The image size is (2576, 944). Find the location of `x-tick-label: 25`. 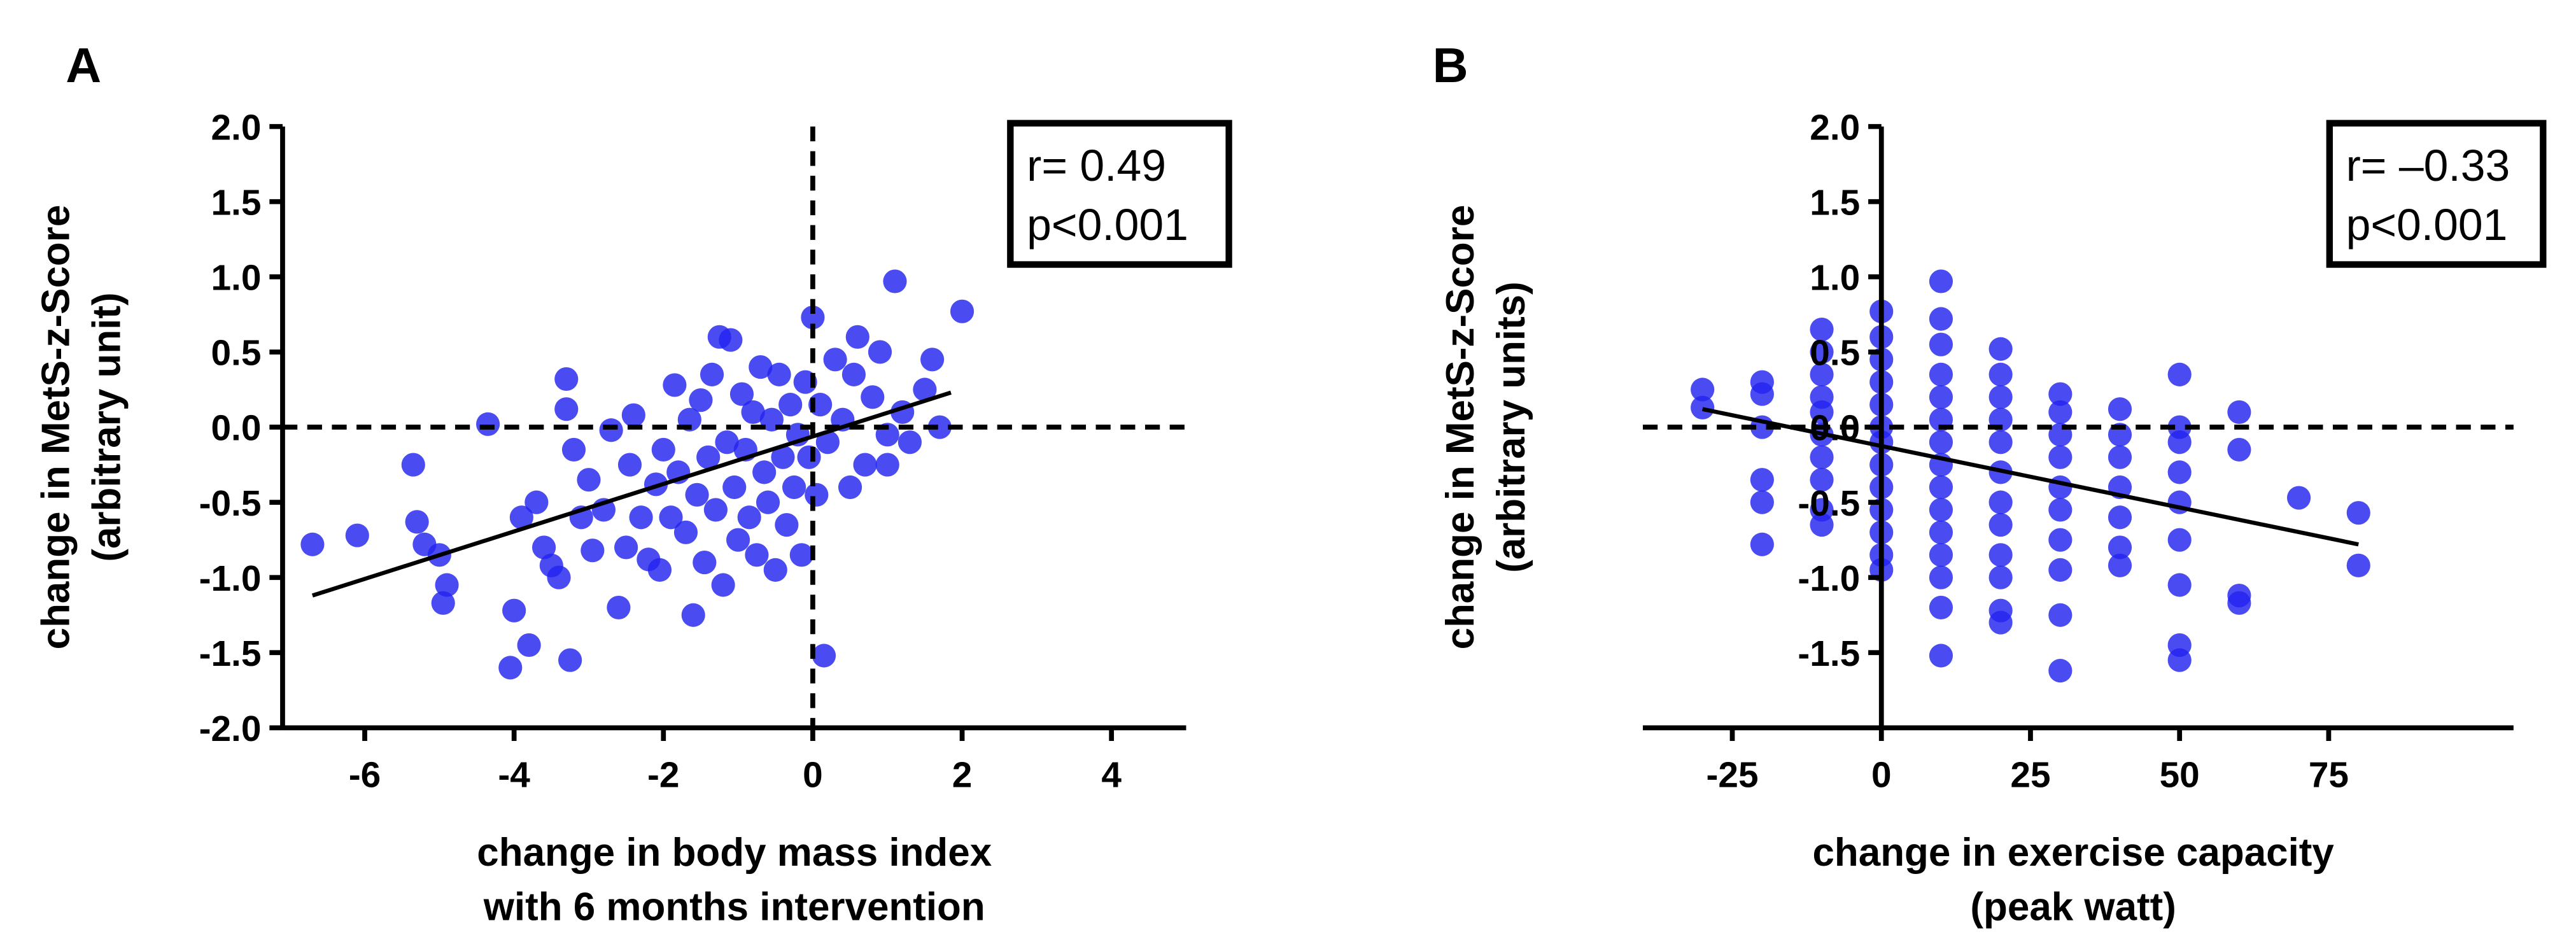

x-tick-label: 25 is located at coordinates (2030, 775).